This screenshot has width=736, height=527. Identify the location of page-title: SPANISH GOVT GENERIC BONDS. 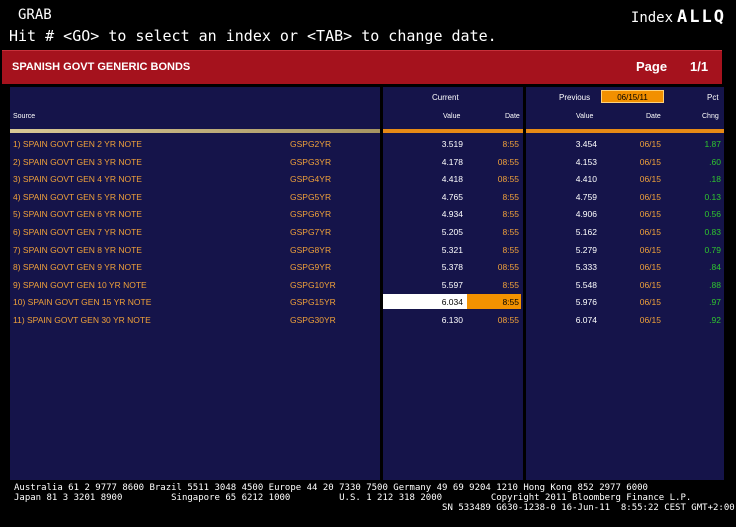
(101, 67).